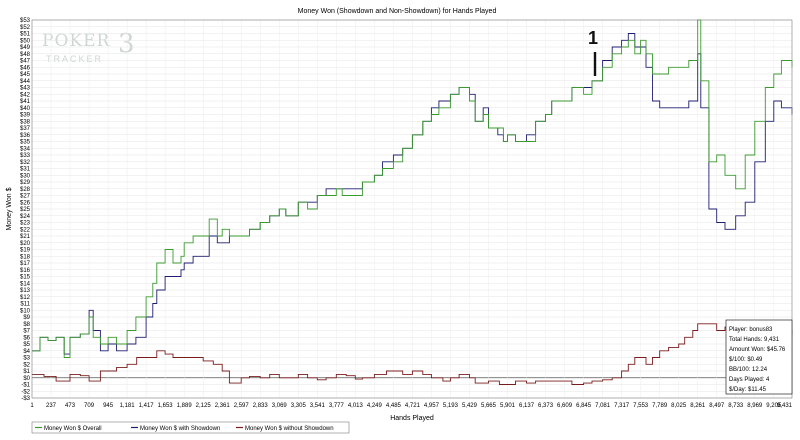 The height and width of the screenshot is (440, 800). Describe the element at coordinates (25, 136) in the screenshot. I see `y-tick-label: $36` at that location.